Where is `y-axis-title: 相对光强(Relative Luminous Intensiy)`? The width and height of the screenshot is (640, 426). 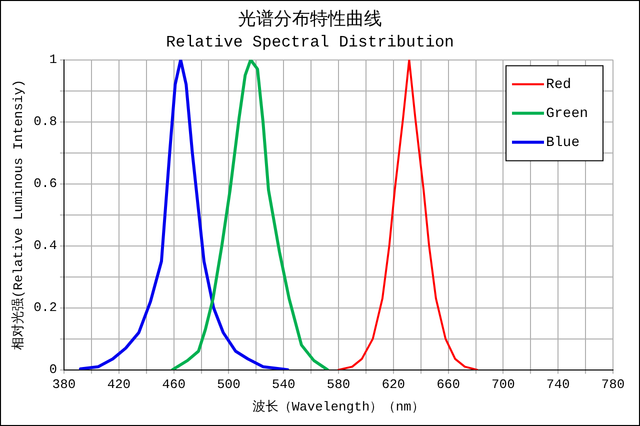 y-axis-title: 相对光强(Relative Luminous Intensiy) is located at coordinates (18, 215).